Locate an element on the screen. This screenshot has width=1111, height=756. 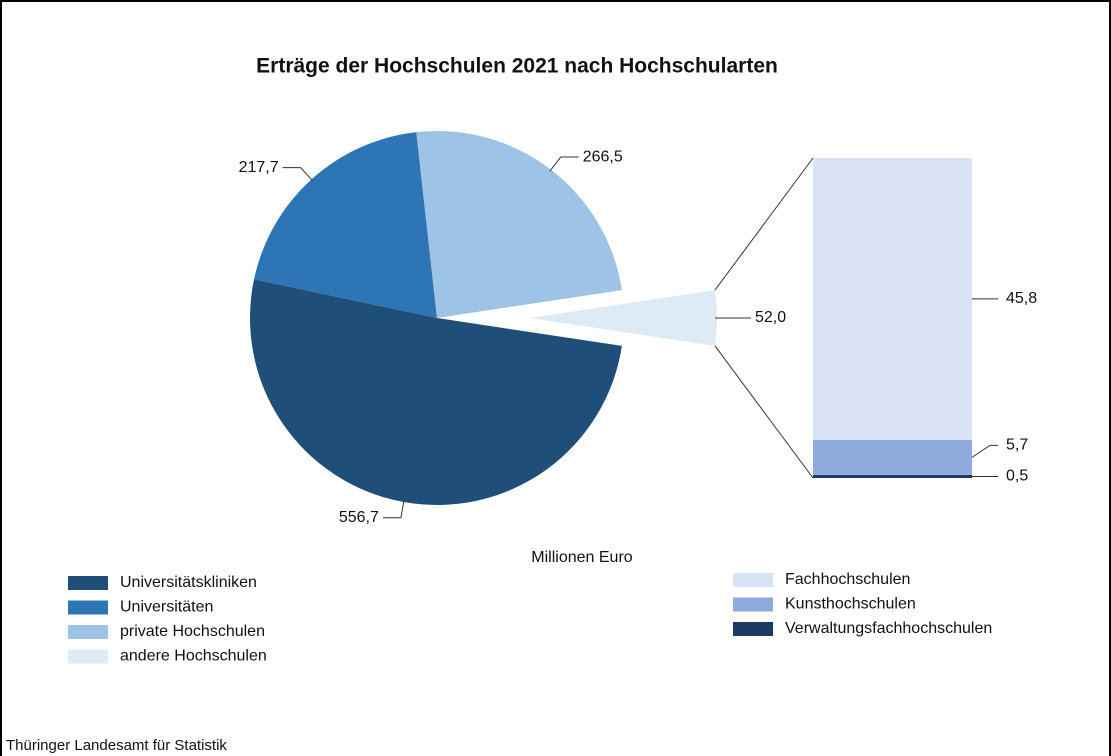
source: Thüringer Landesamt für Statistik is located at coordinates (116, 745).